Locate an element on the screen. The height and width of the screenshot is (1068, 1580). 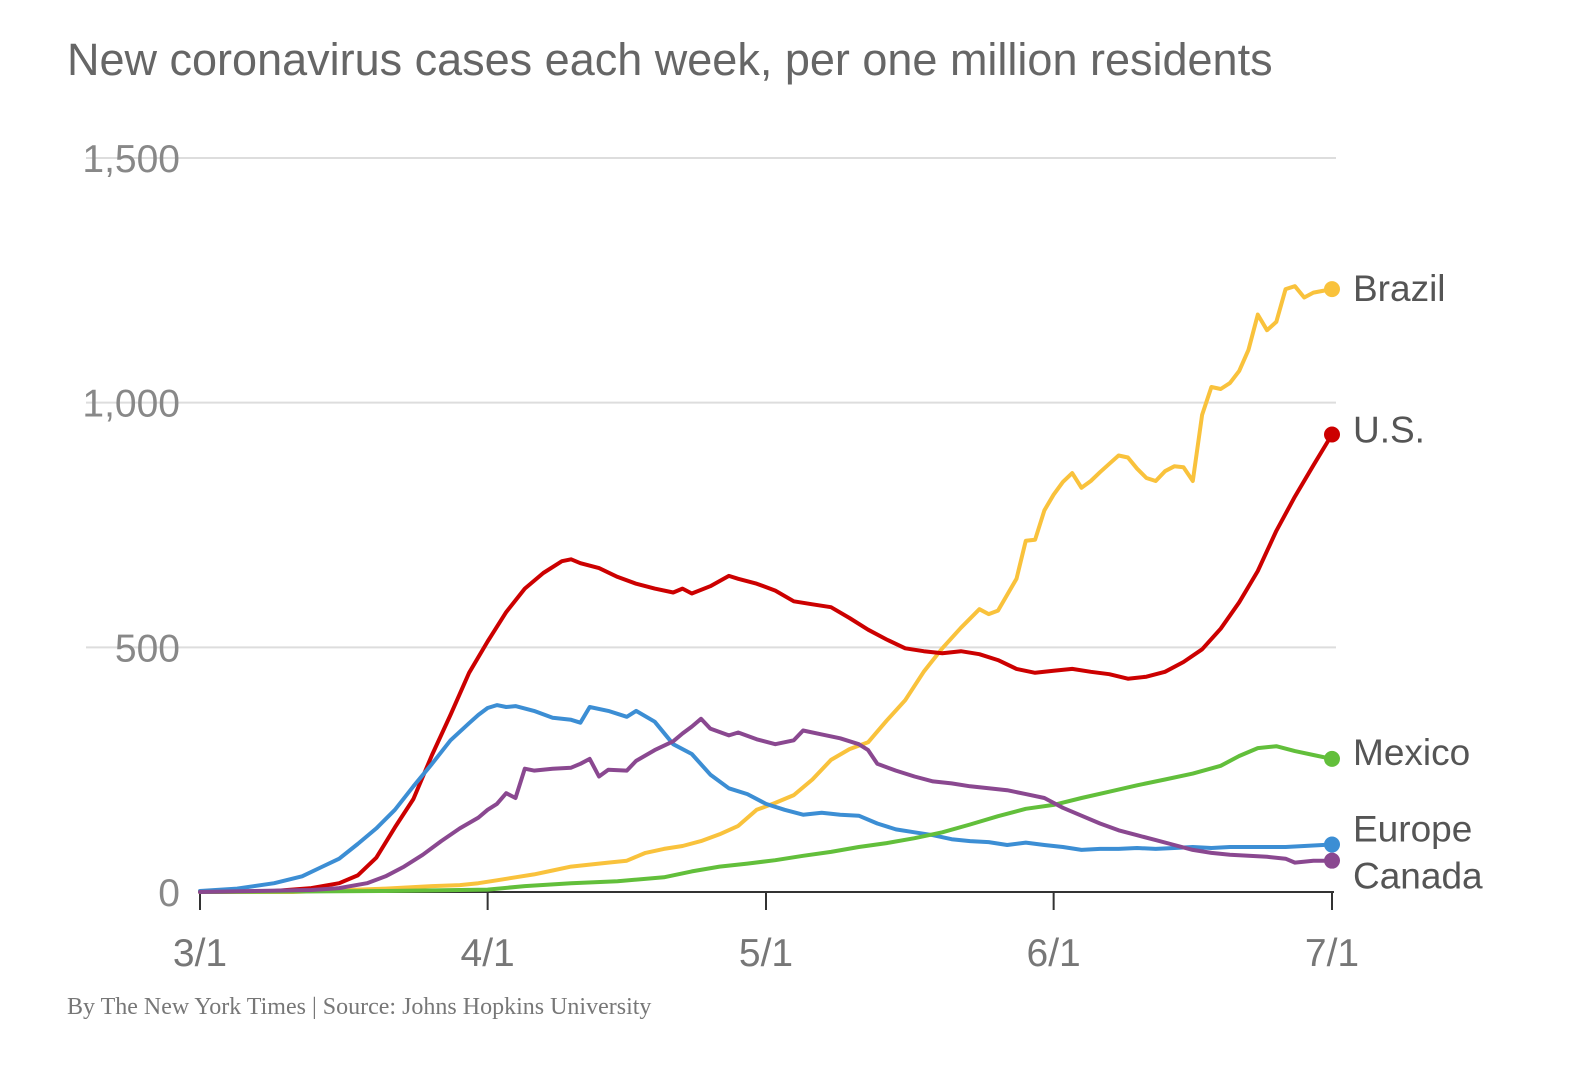
series-endpoint-europe is located at coordinates (1332, 844).